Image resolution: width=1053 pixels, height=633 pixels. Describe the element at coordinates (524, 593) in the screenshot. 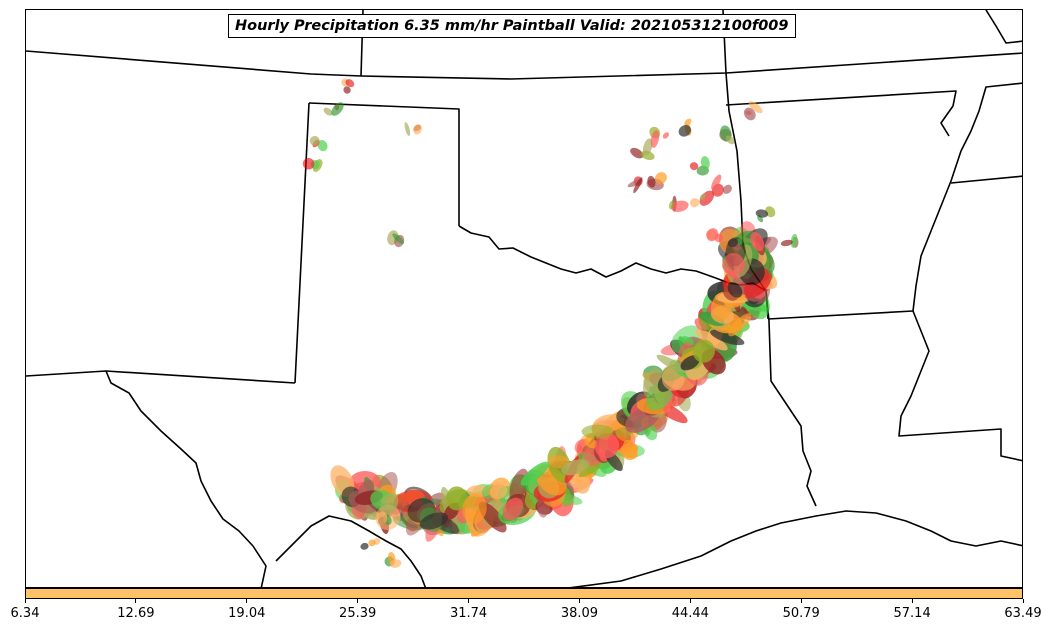

I see `colorbar` at that location.